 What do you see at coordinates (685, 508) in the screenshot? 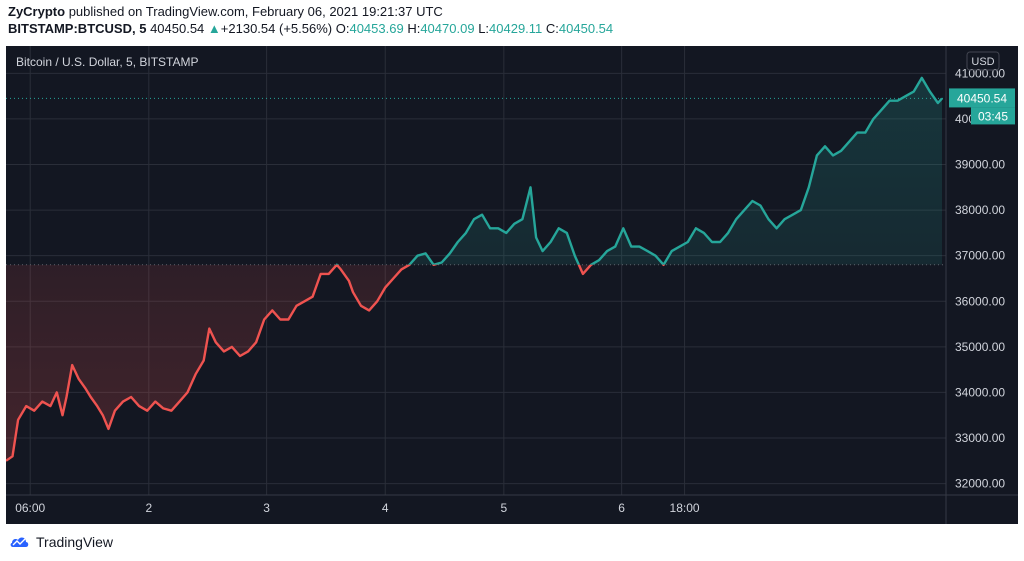
I see `x-tick-label: 18:00` at bounding box center [685, 508].